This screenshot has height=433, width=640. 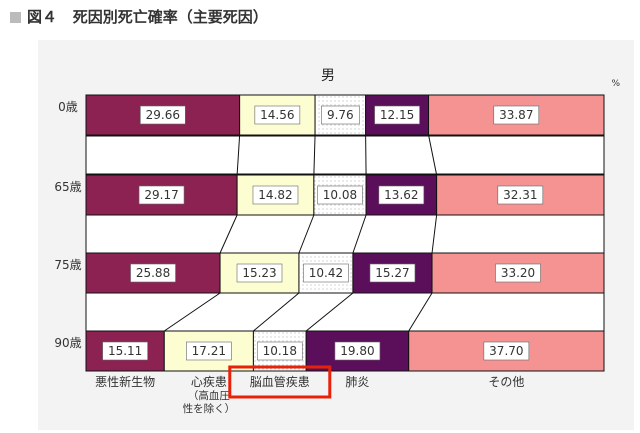 I want to click on title-square-icon, so click(x=15, y=17).